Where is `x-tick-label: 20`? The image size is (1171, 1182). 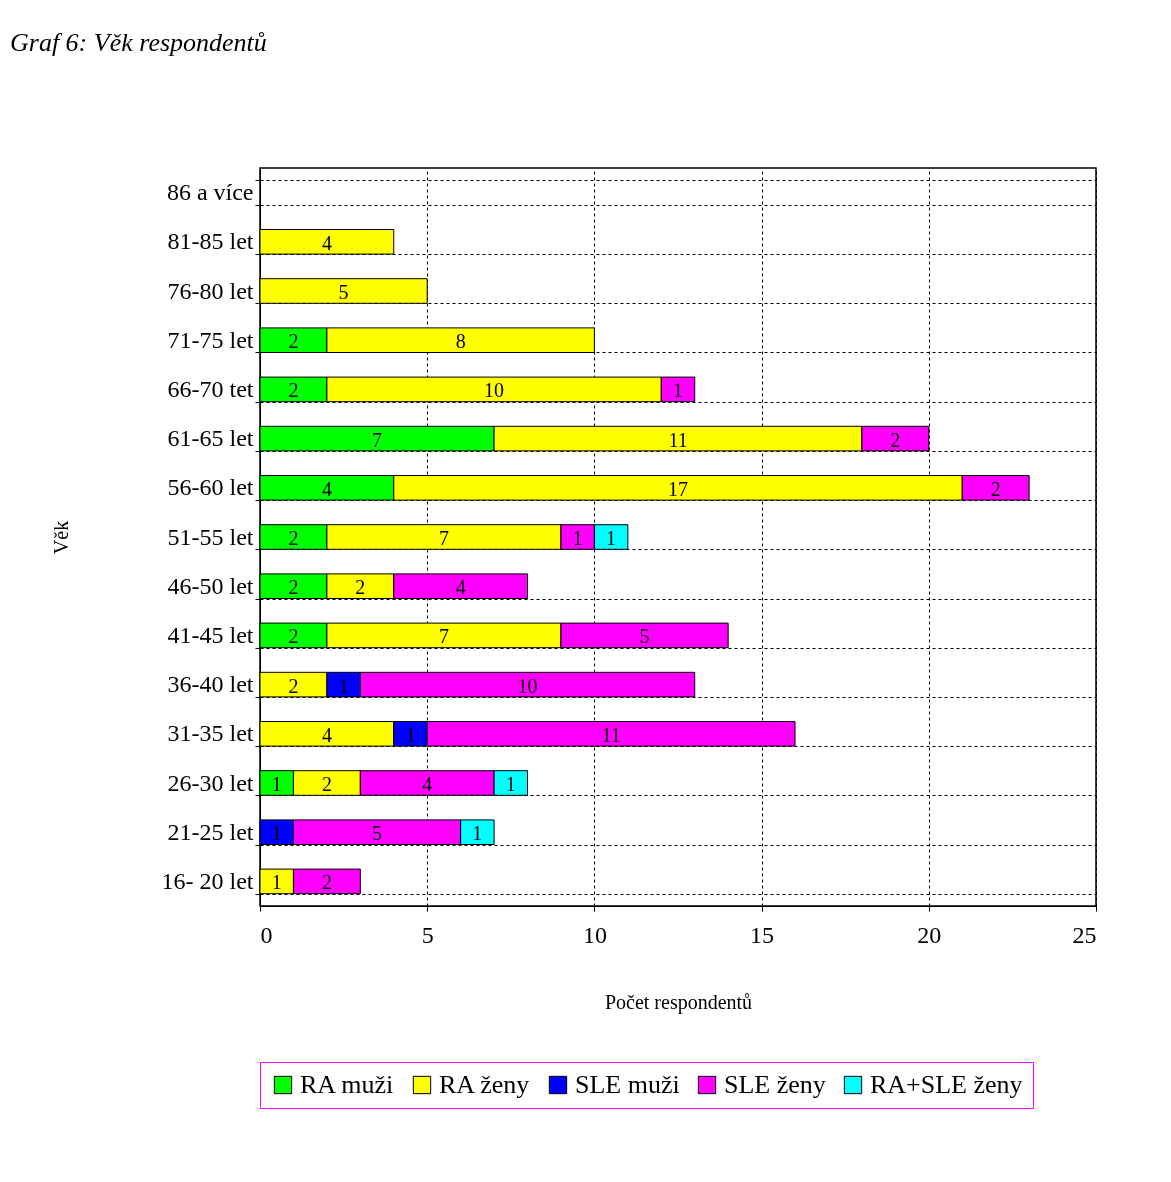
x-tick-label: 20 is located at coordinates (929, 934).